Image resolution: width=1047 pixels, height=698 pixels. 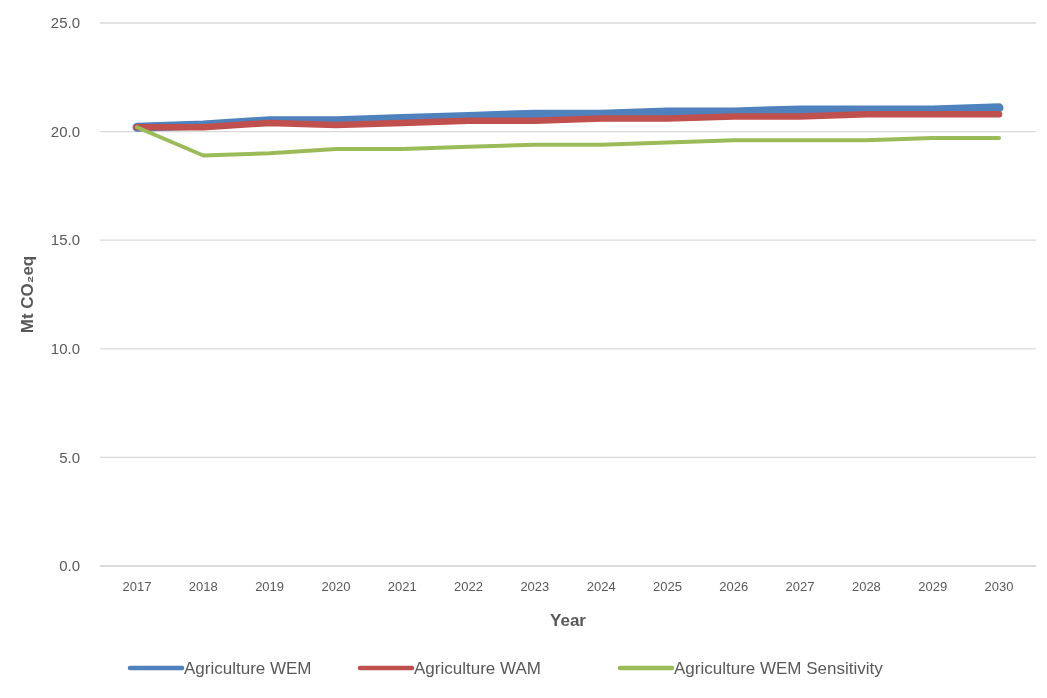 I want to click on legend-label: Agriculture WEM Sensitivity, so click(x=779, y=668).